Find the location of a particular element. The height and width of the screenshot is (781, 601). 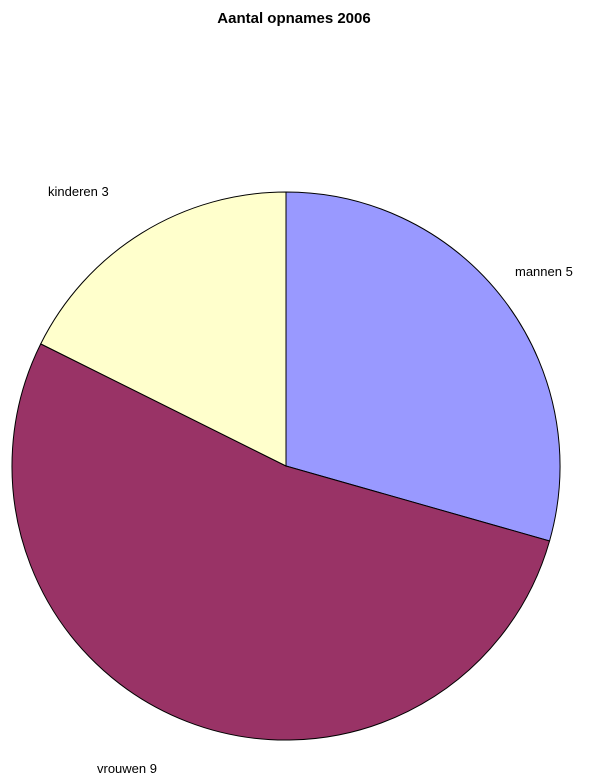

slice-label-kinderen: kinderen 3 is located at coordinates (78, 191).